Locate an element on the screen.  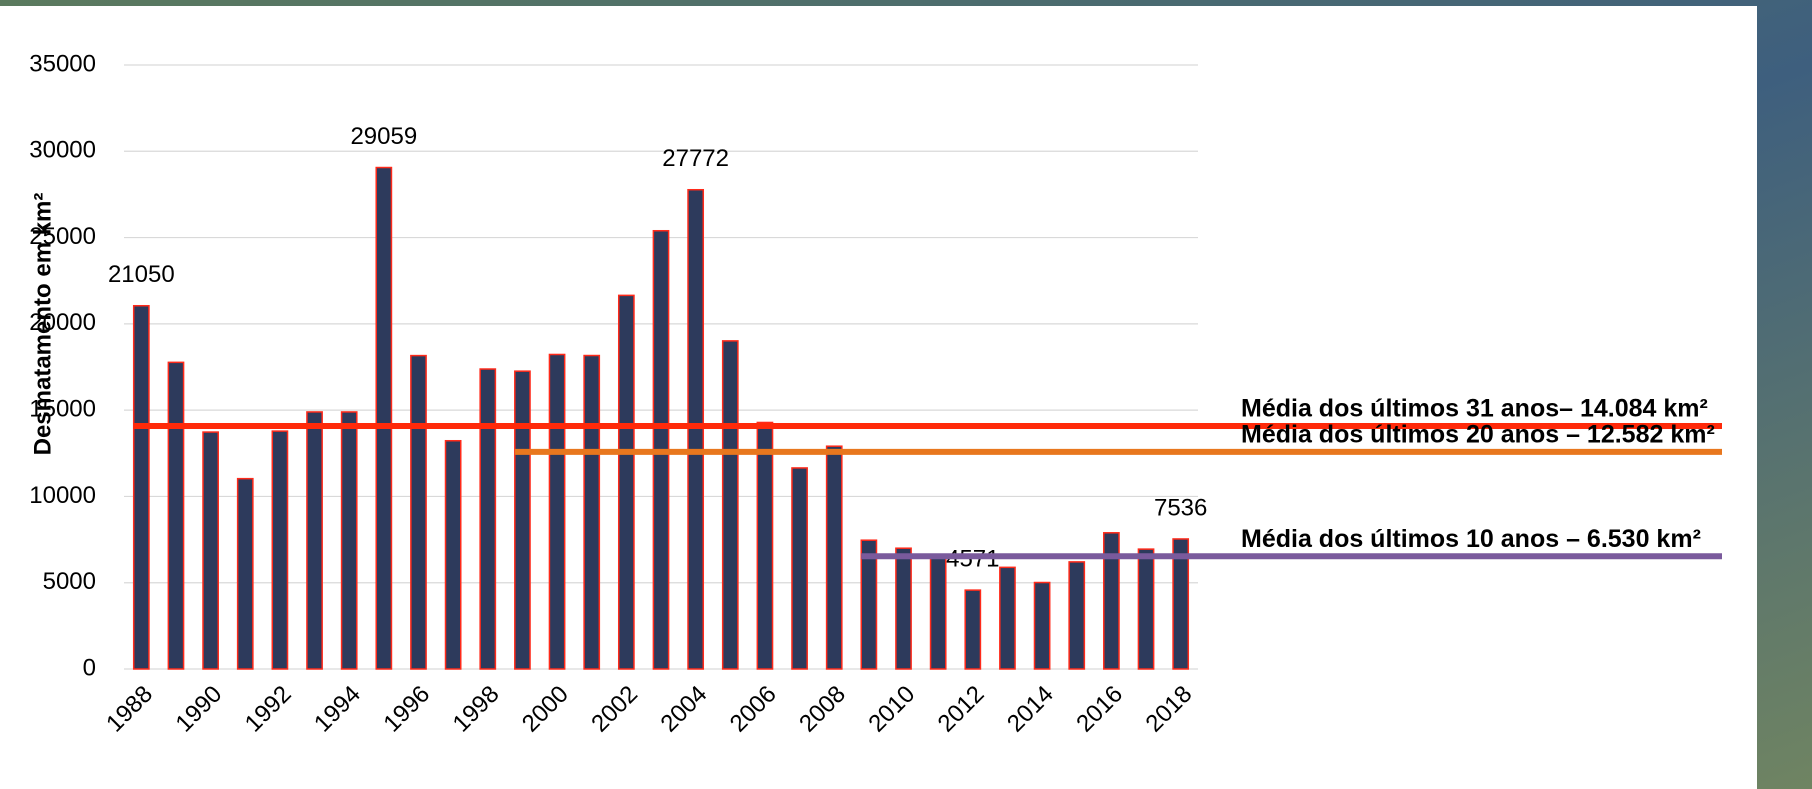
y-axis-label: Desmatamento em km² is located at coordinates (42, 324).